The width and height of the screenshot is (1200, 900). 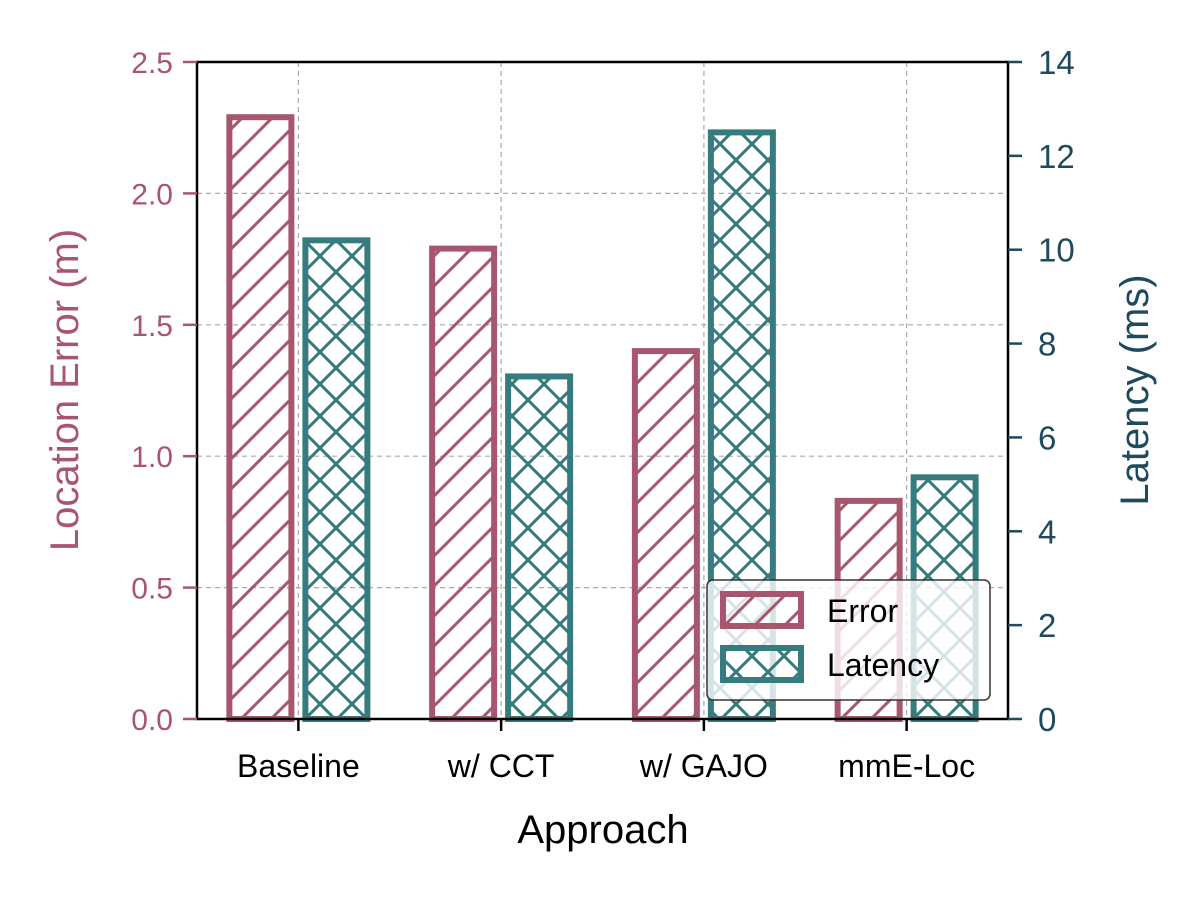 What do you see at coordinates (152, 326) in the screenshot?
I see `left-axis-tick-label: 1.5` at bounding box center [152, 326].